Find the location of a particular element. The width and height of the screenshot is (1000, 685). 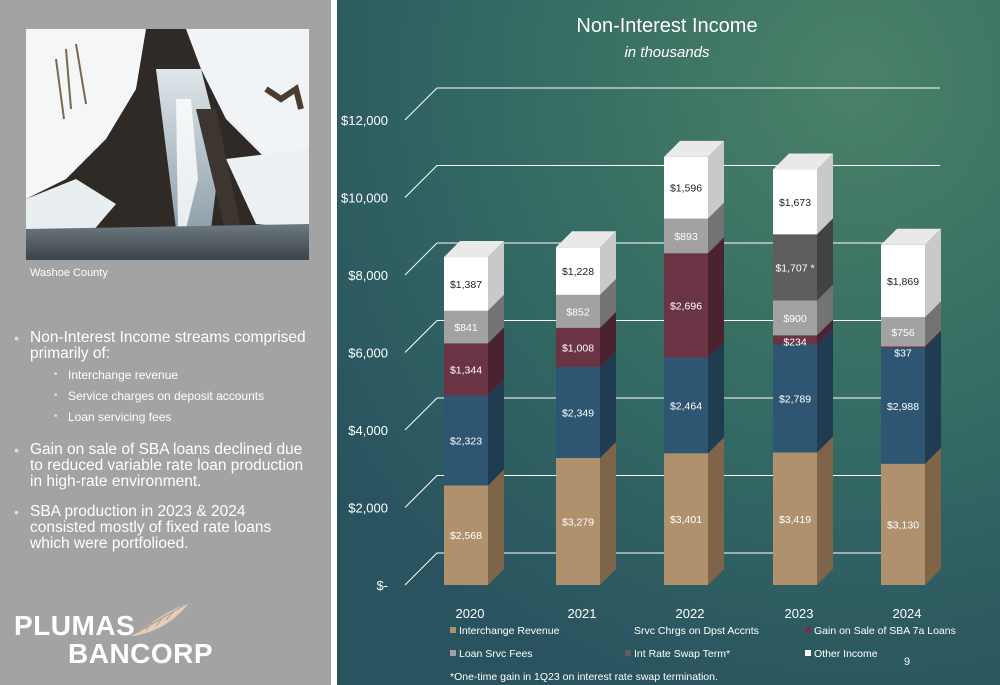

legend-label: Srvc Chrgs on Dpst Accnts is located at coordinates (696, 631).